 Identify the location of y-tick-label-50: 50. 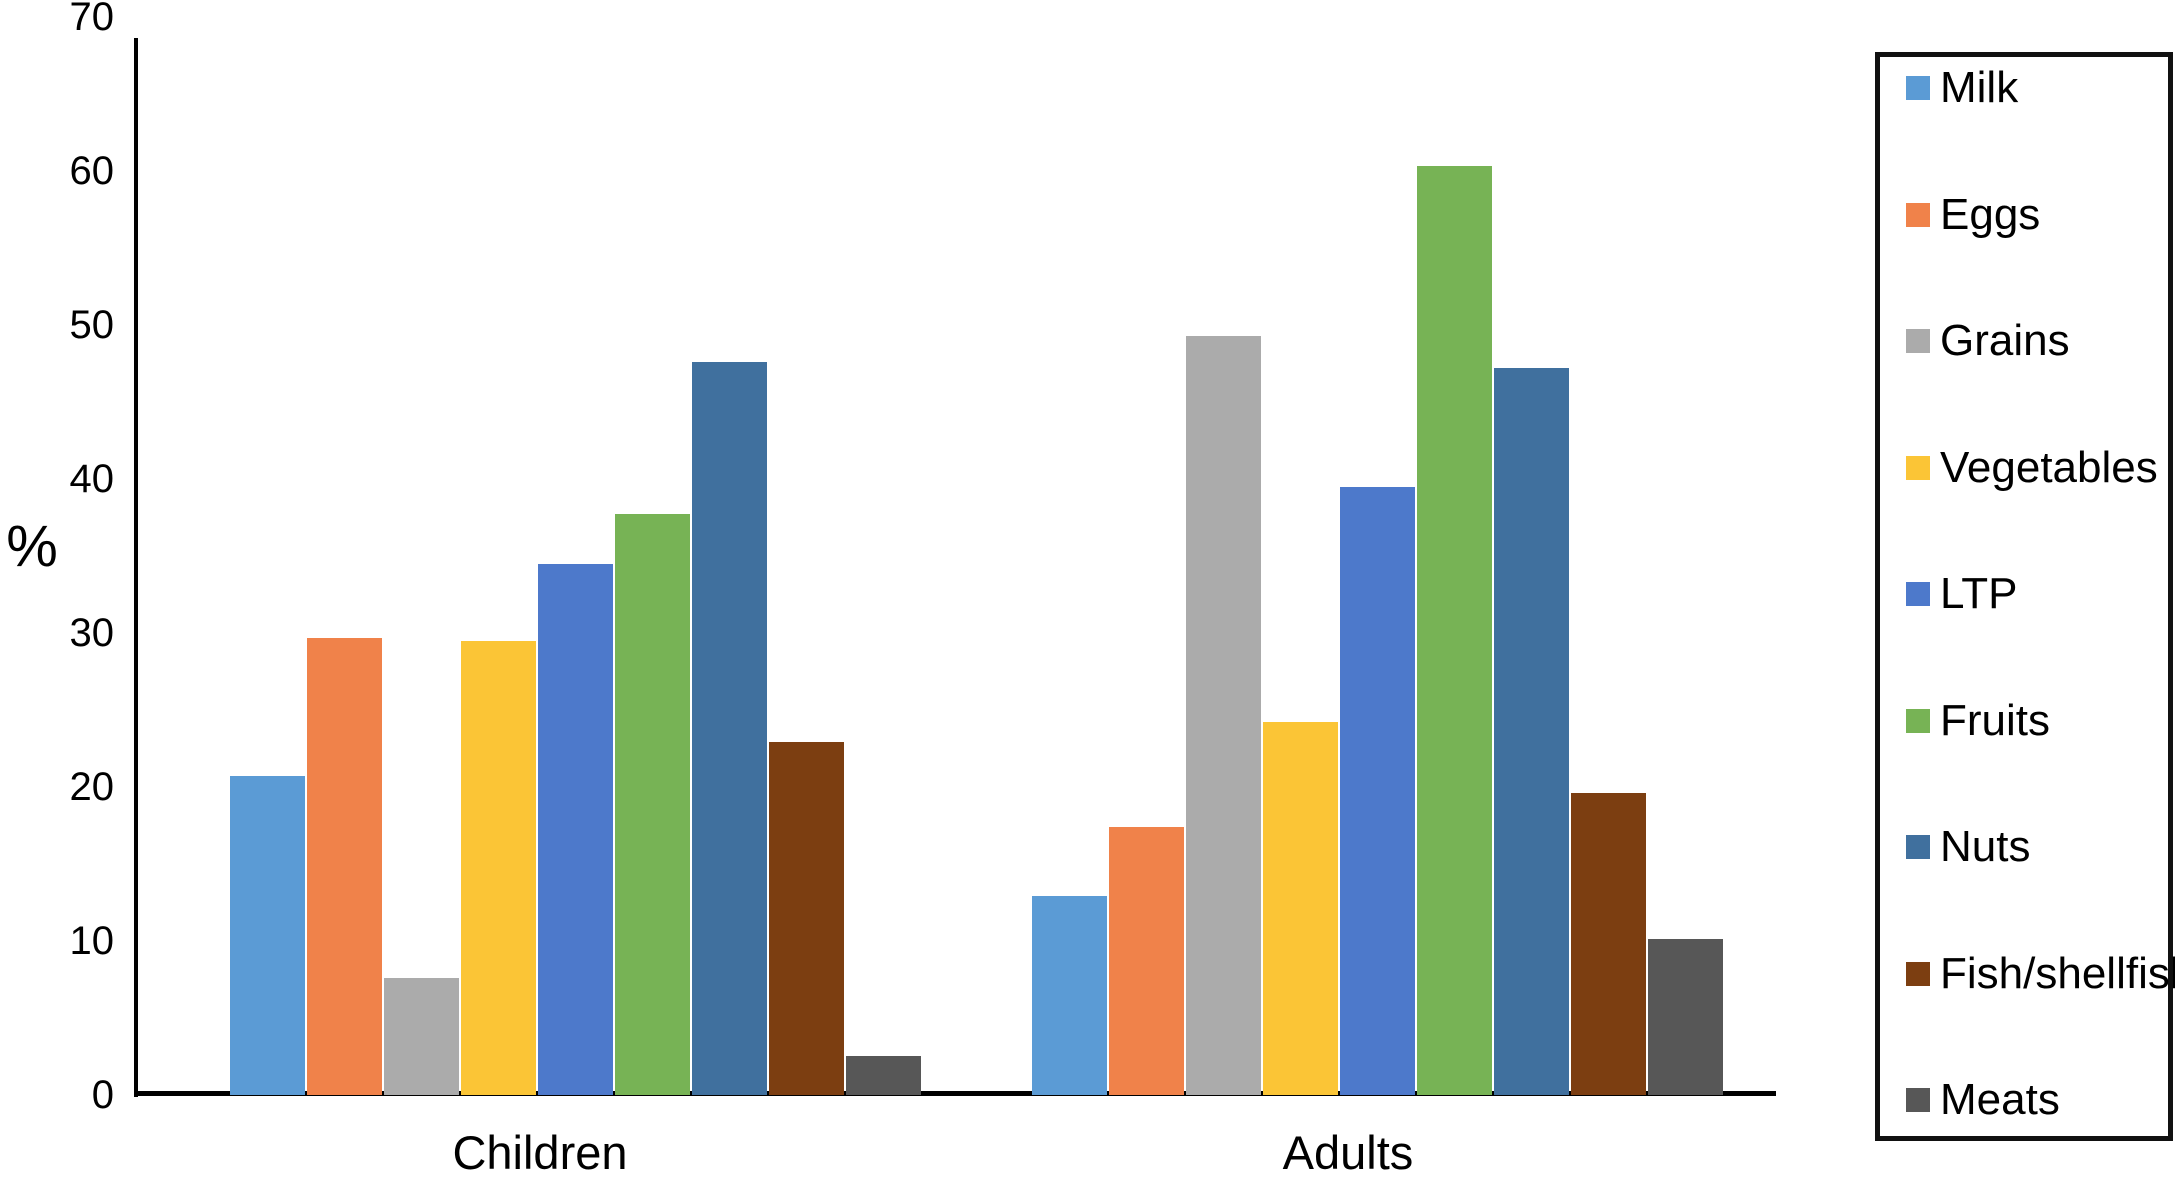
(92, 325).